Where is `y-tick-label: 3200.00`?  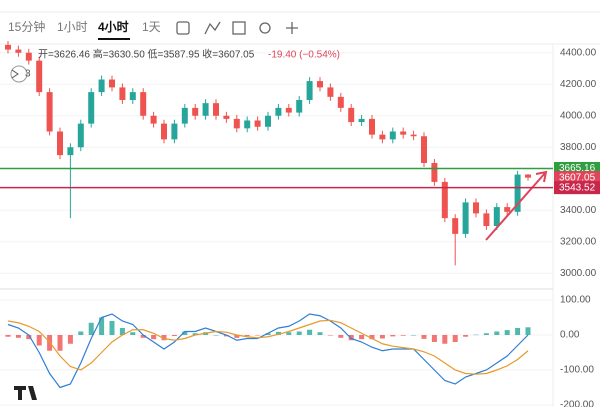
y-tick-label: 3200.00 is located at coordinates (578, 241).